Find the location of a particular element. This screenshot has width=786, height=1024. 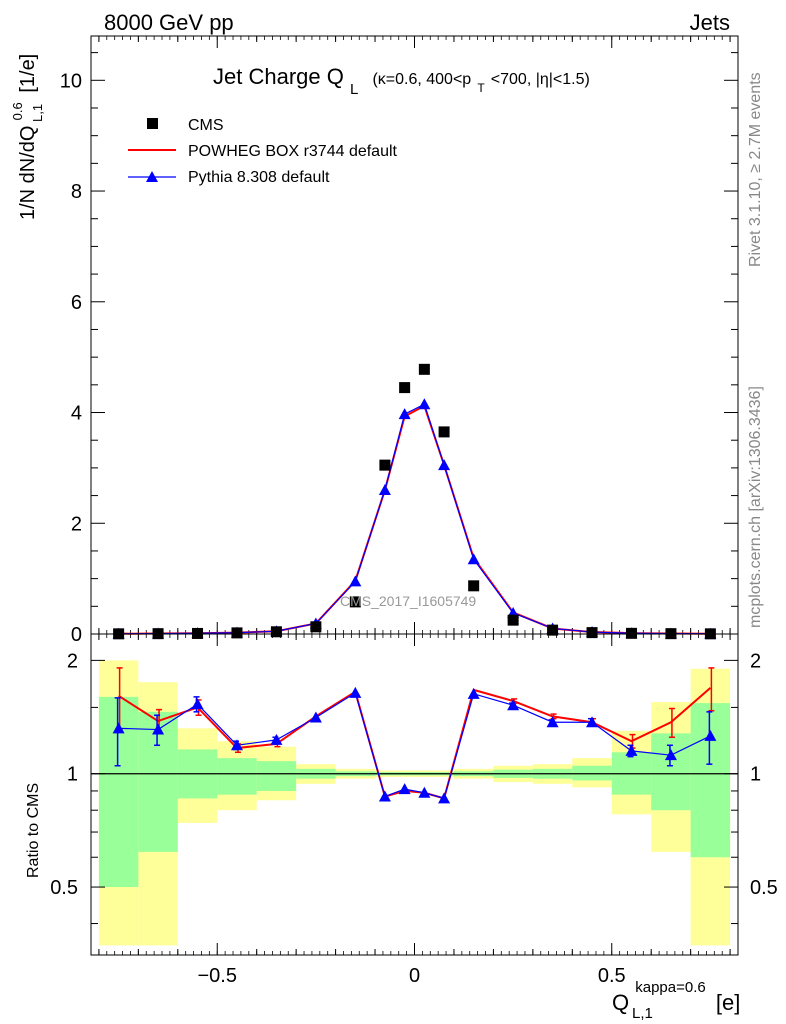

main-ylabel-unit: [1/e] is located at coordinates (28, 73).